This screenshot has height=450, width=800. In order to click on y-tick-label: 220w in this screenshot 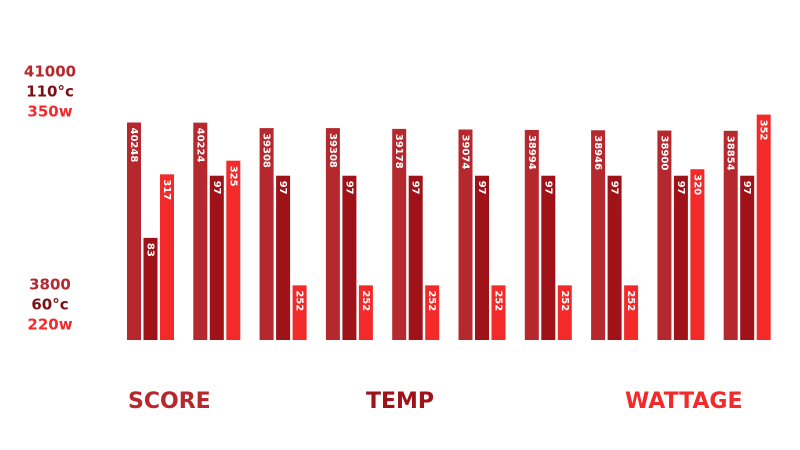, I will do `click(49, 325)`.